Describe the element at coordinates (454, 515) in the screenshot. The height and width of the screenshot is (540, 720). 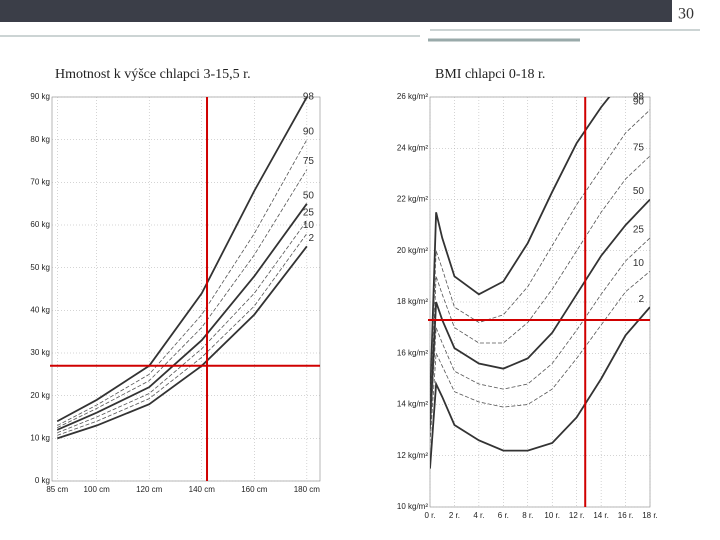
I see `x-tick-label: 2 r.` at that location.